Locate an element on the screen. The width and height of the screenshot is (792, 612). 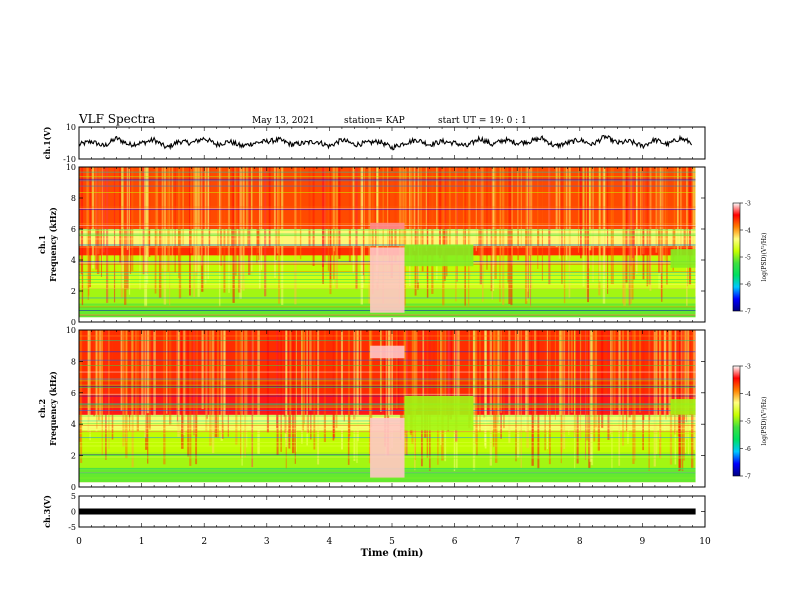
ch2-spectrogram-low-strip is located at coordinates (387, 484).